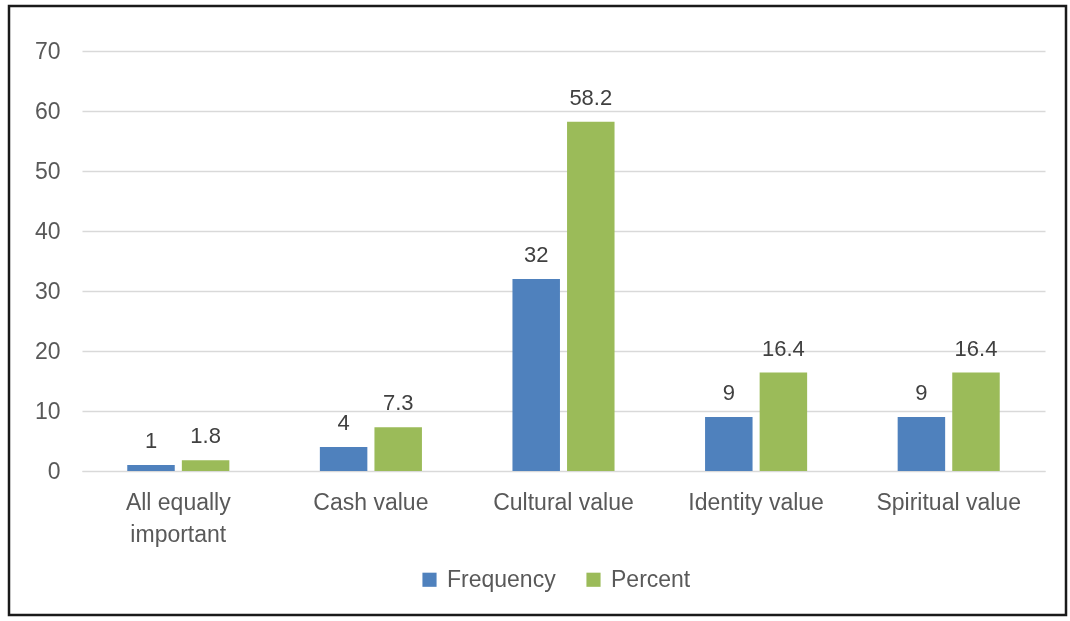  Describe the element at coordinates (563, 501) in the screenshot. I see `x-tick-label: Cultural value` at that location.